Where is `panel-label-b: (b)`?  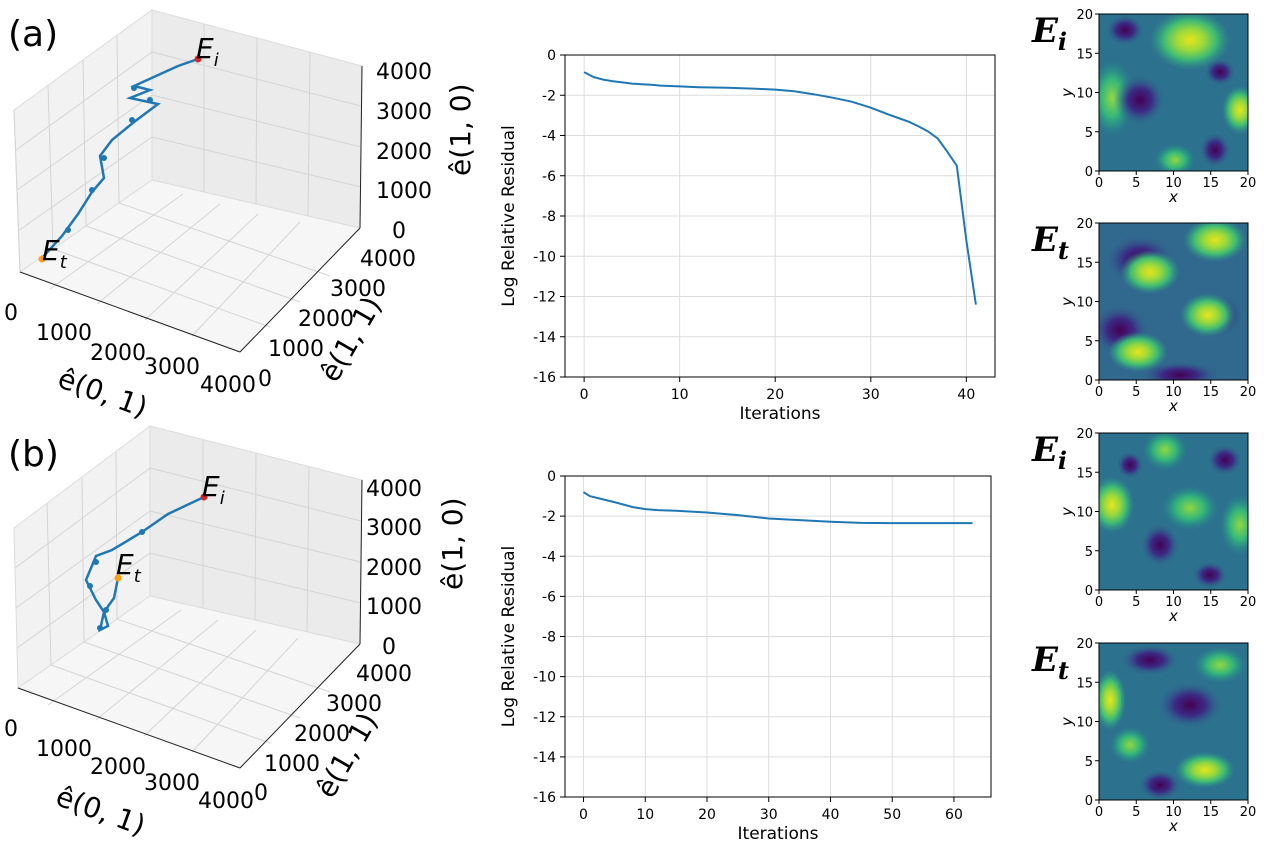 panel-label-b: (b) is located at coordinates (33, 454).